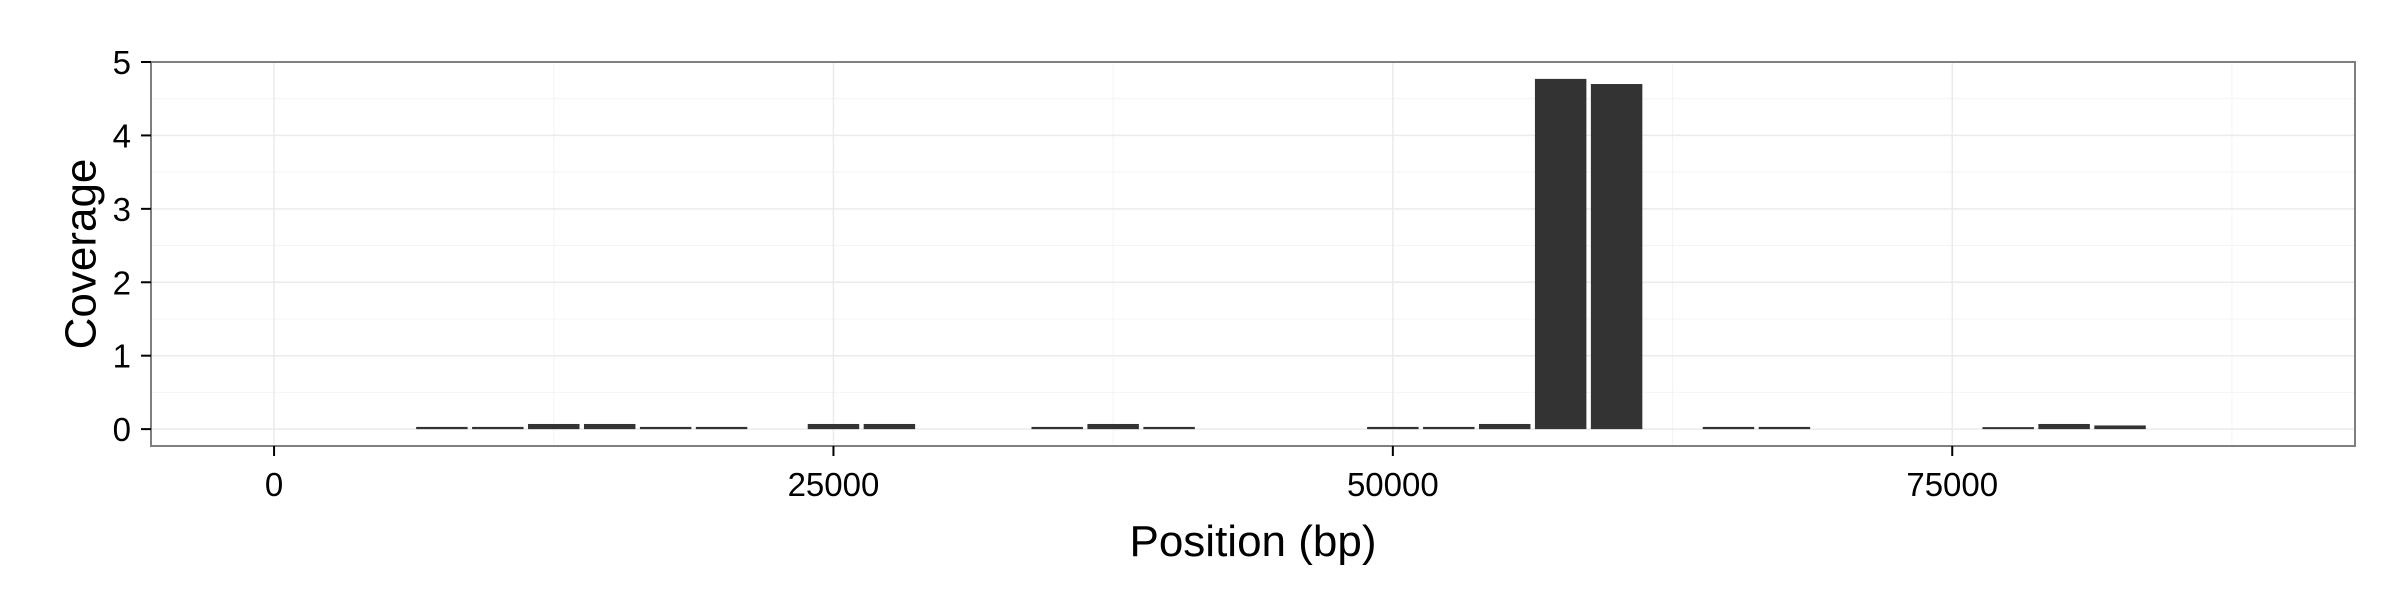 Image resolution: width=2400 pixels, height=600 pixels. I want to click on y-tick-label: 3, so click(122, 209).